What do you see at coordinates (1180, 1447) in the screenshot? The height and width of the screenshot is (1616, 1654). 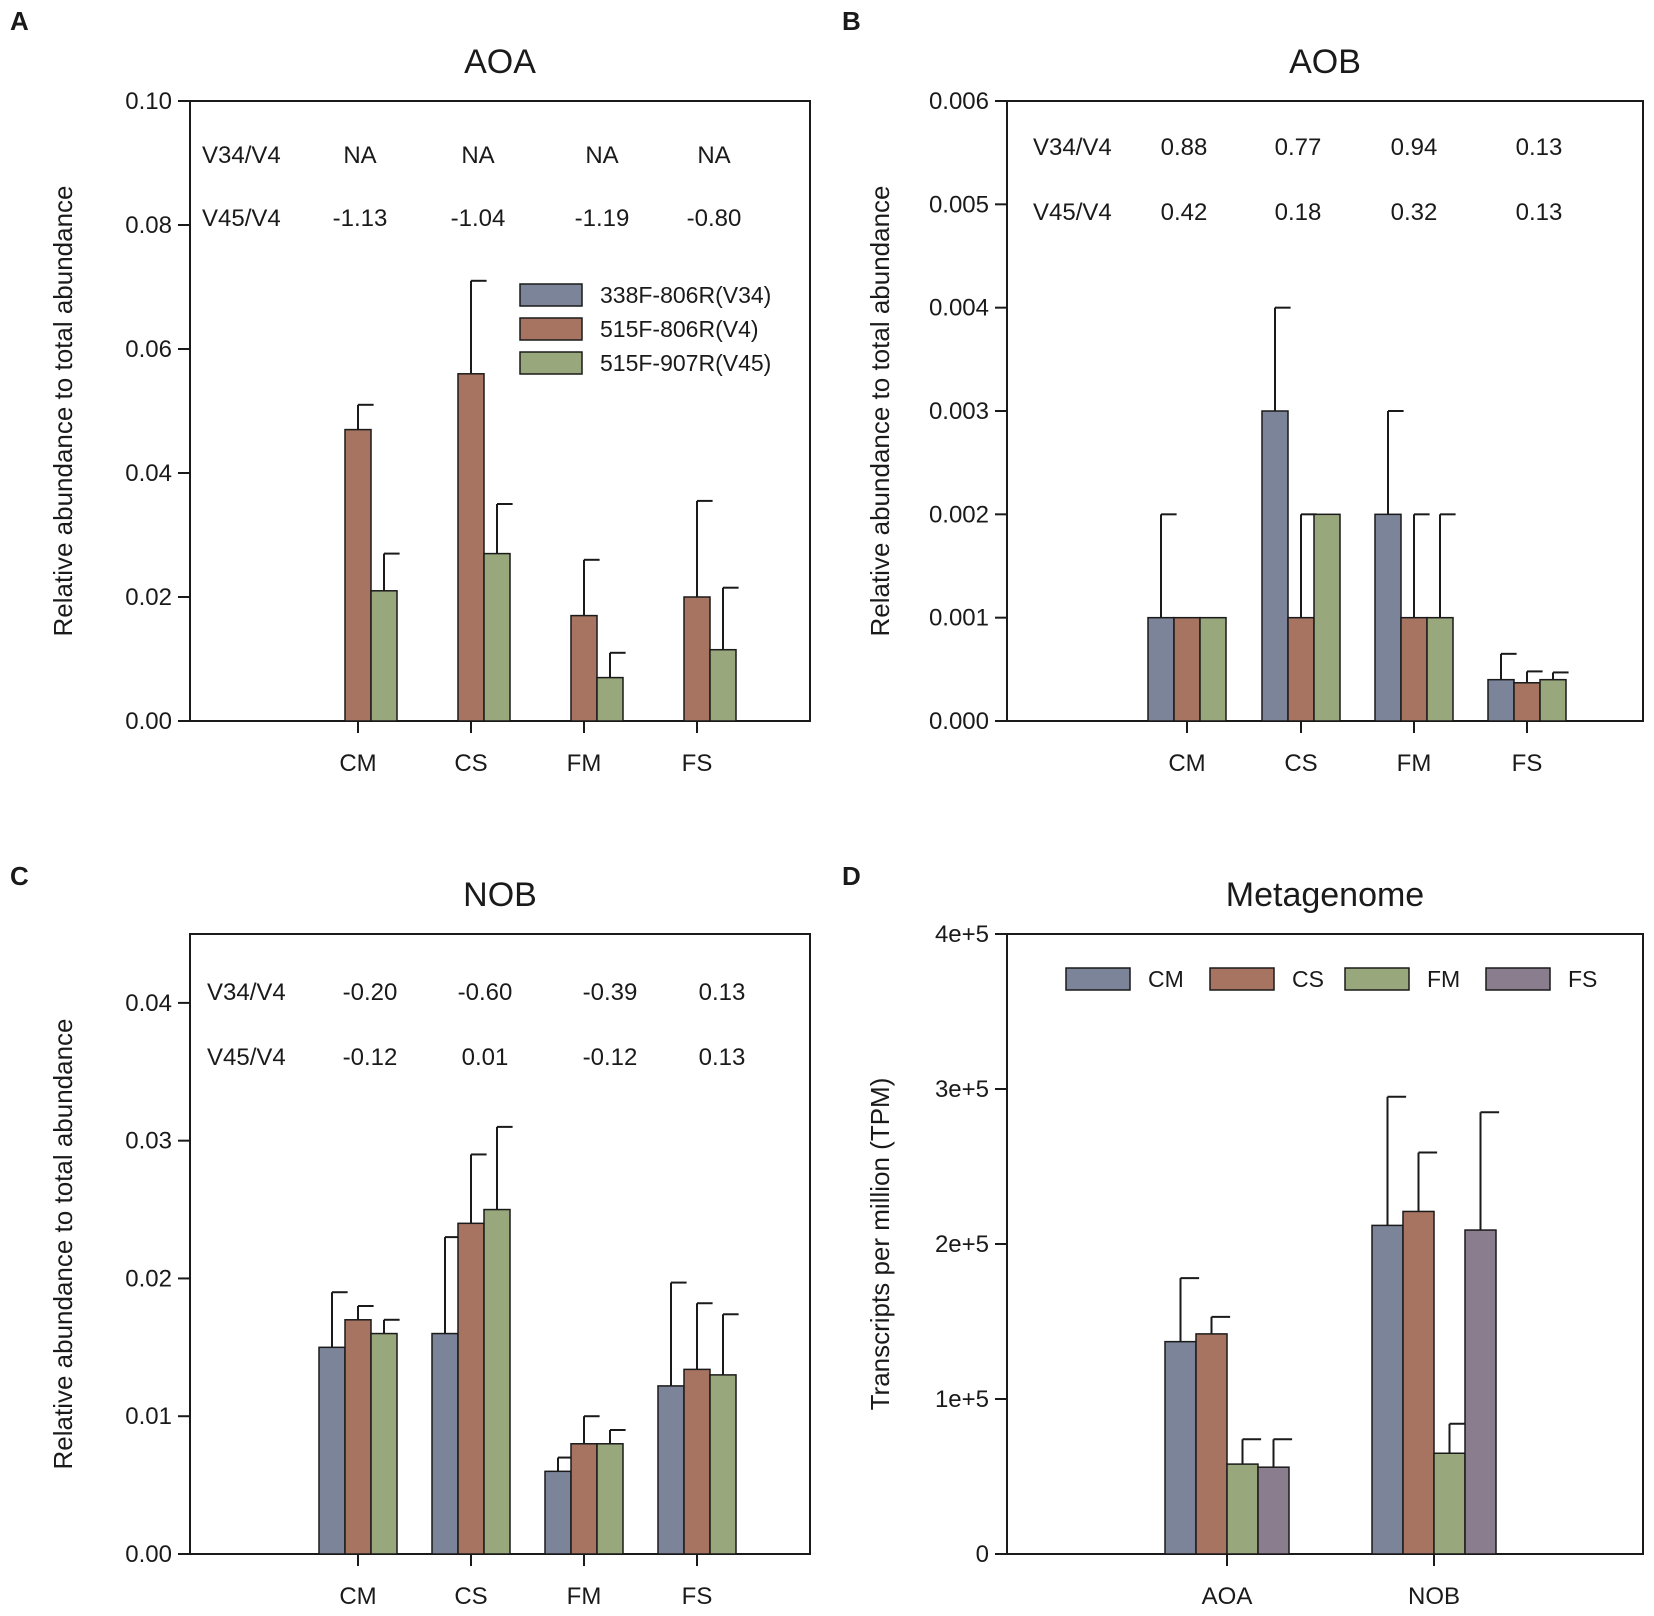 I see `bar-v34-aoa` at bounding box center [1180, 1447].